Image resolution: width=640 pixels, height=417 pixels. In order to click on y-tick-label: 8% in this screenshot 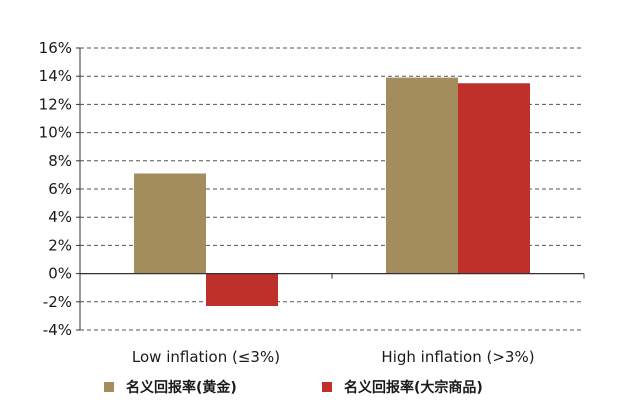, I will do `click(60, 161)`.